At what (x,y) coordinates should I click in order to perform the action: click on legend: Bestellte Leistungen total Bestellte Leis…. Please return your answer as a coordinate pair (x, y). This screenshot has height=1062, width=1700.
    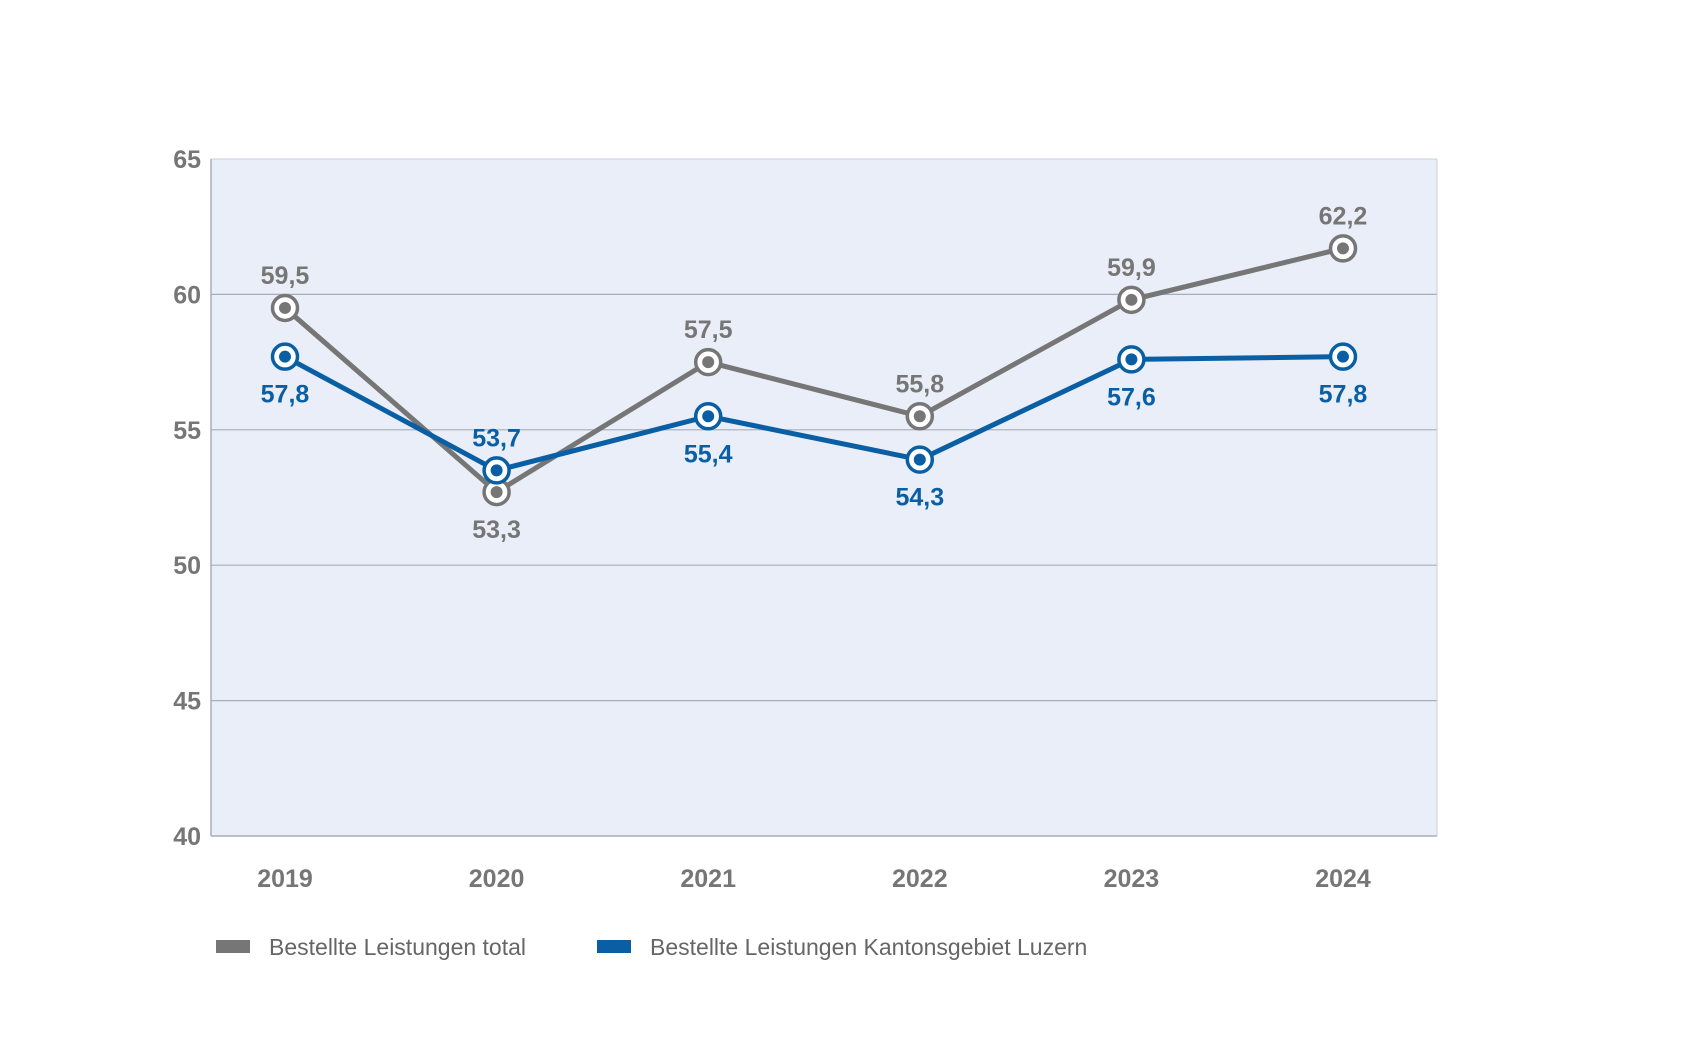
    Looking at the image, I should click on (651, 947).